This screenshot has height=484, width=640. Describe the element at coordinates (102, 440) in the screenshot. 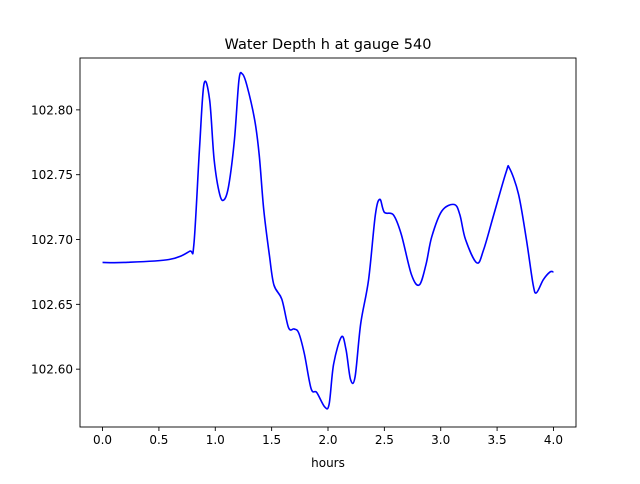

I see `x-tick-label: 0.0` at that location.